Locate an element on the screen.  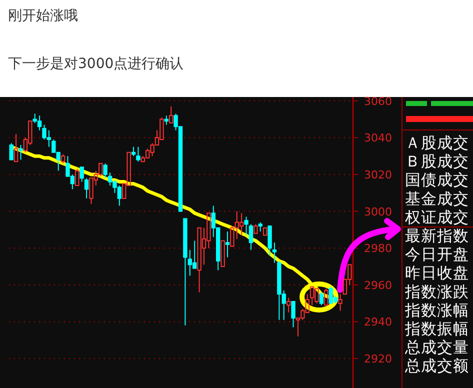
y-tick-label: 3040 is located at coordinates (378, 138).